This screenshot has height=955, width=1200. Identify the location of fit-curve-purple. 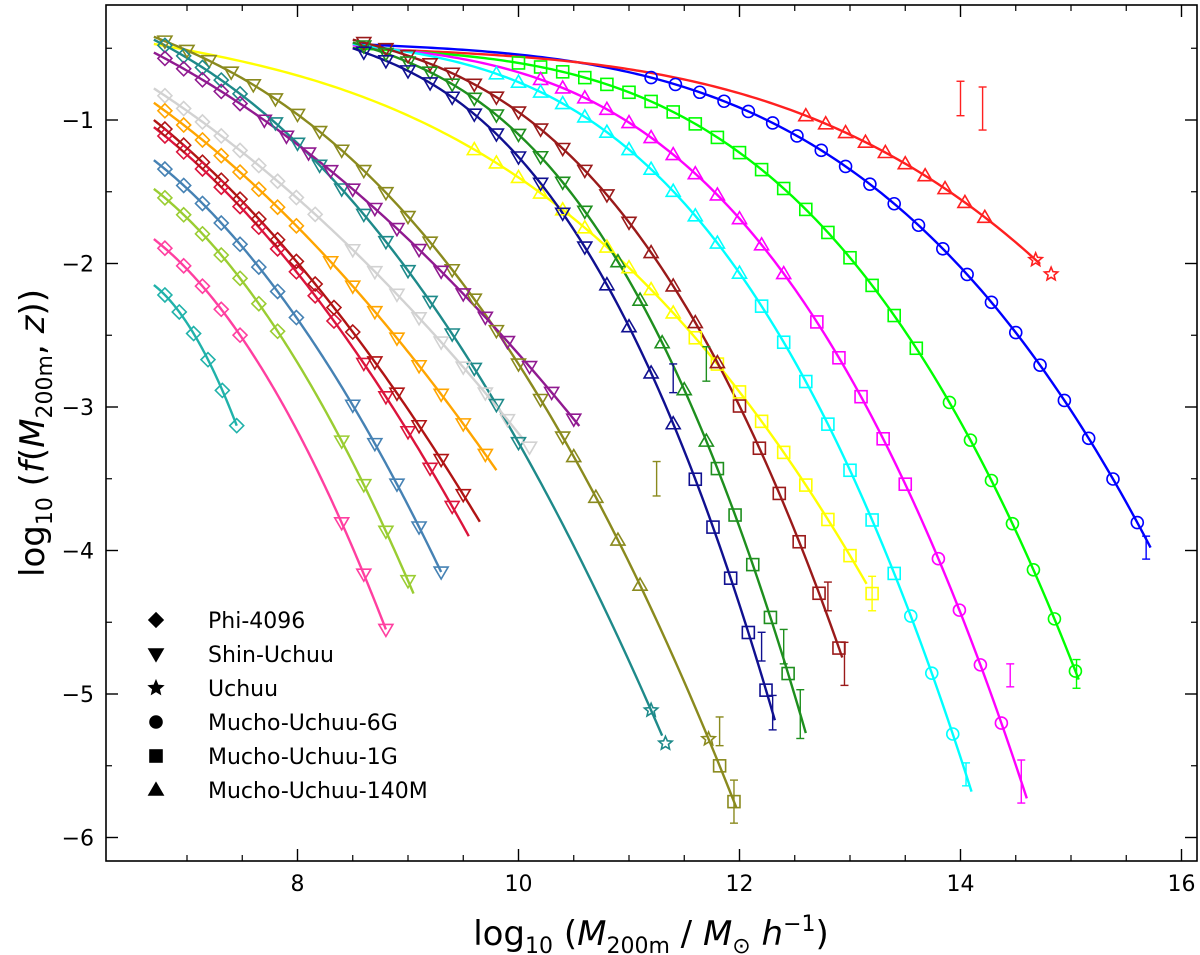
(367, 239).